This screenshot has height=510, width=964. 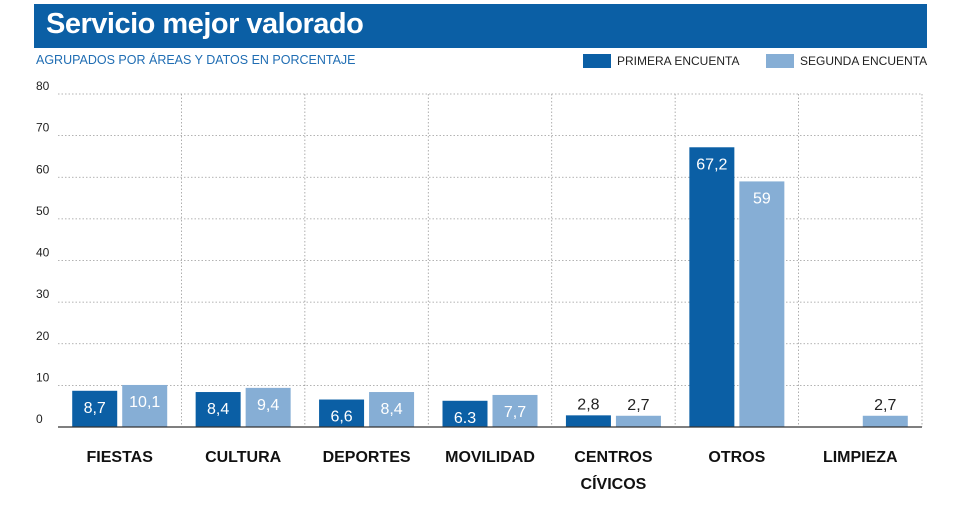 What do you see at coordinates (711, 164) in the screenshot?
I see `data-label-primera-5: 67,2` at bounding box center [711, 164].